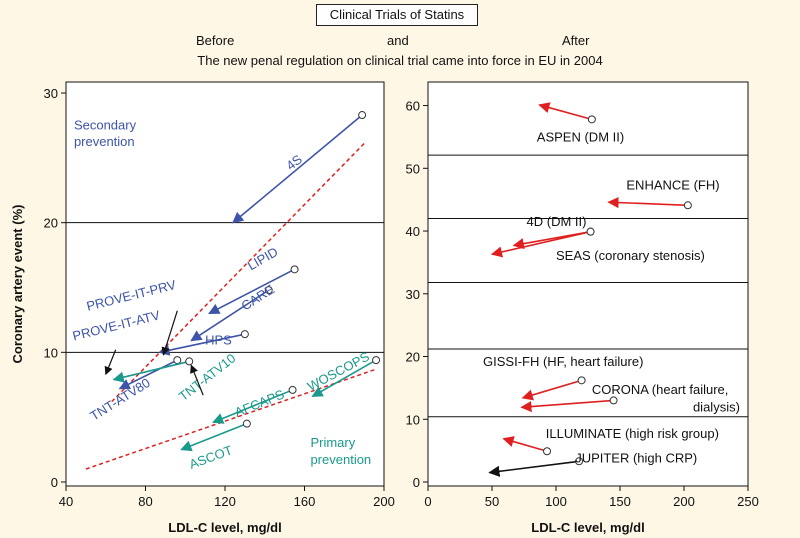 The image size is (800, 538). Describe the element at coordinates (427, 501) in the screenshot. I see `right-xtick-label: 0` at that location.